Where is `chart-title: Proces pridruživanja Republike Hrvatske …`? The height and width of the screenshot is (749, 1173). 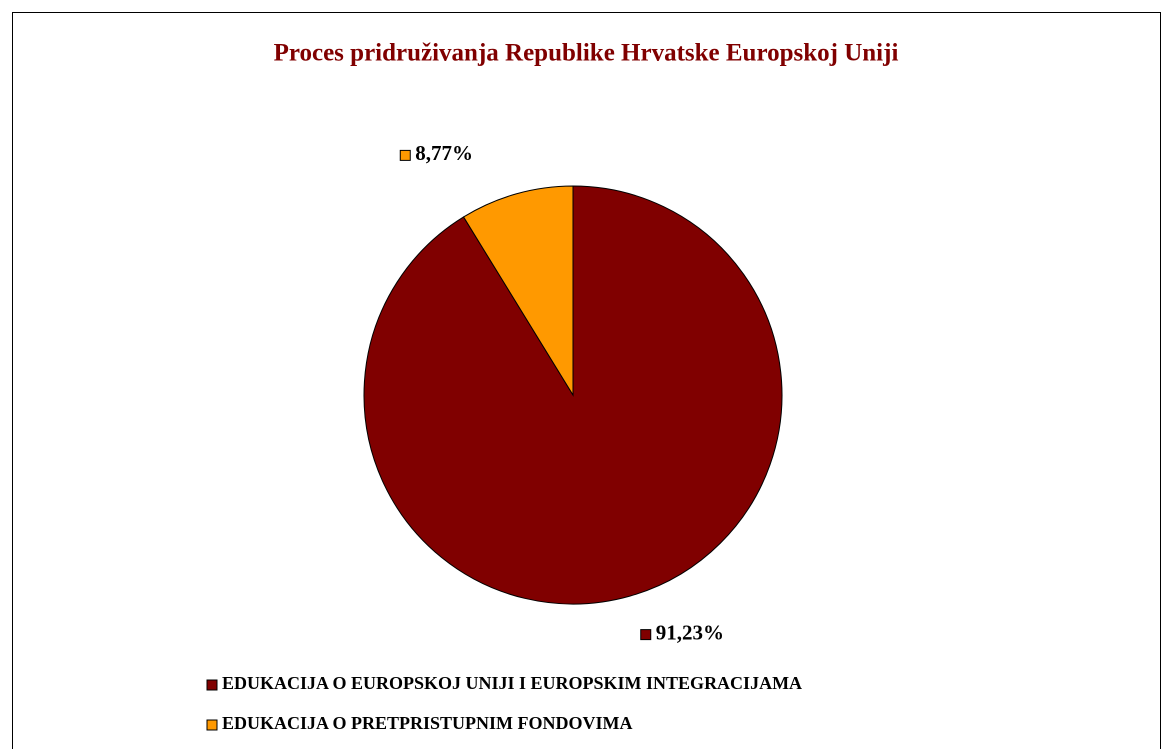
chart-title: Proces pridruživanja Republike Hrvatske … is located at coordinates (586, 53).